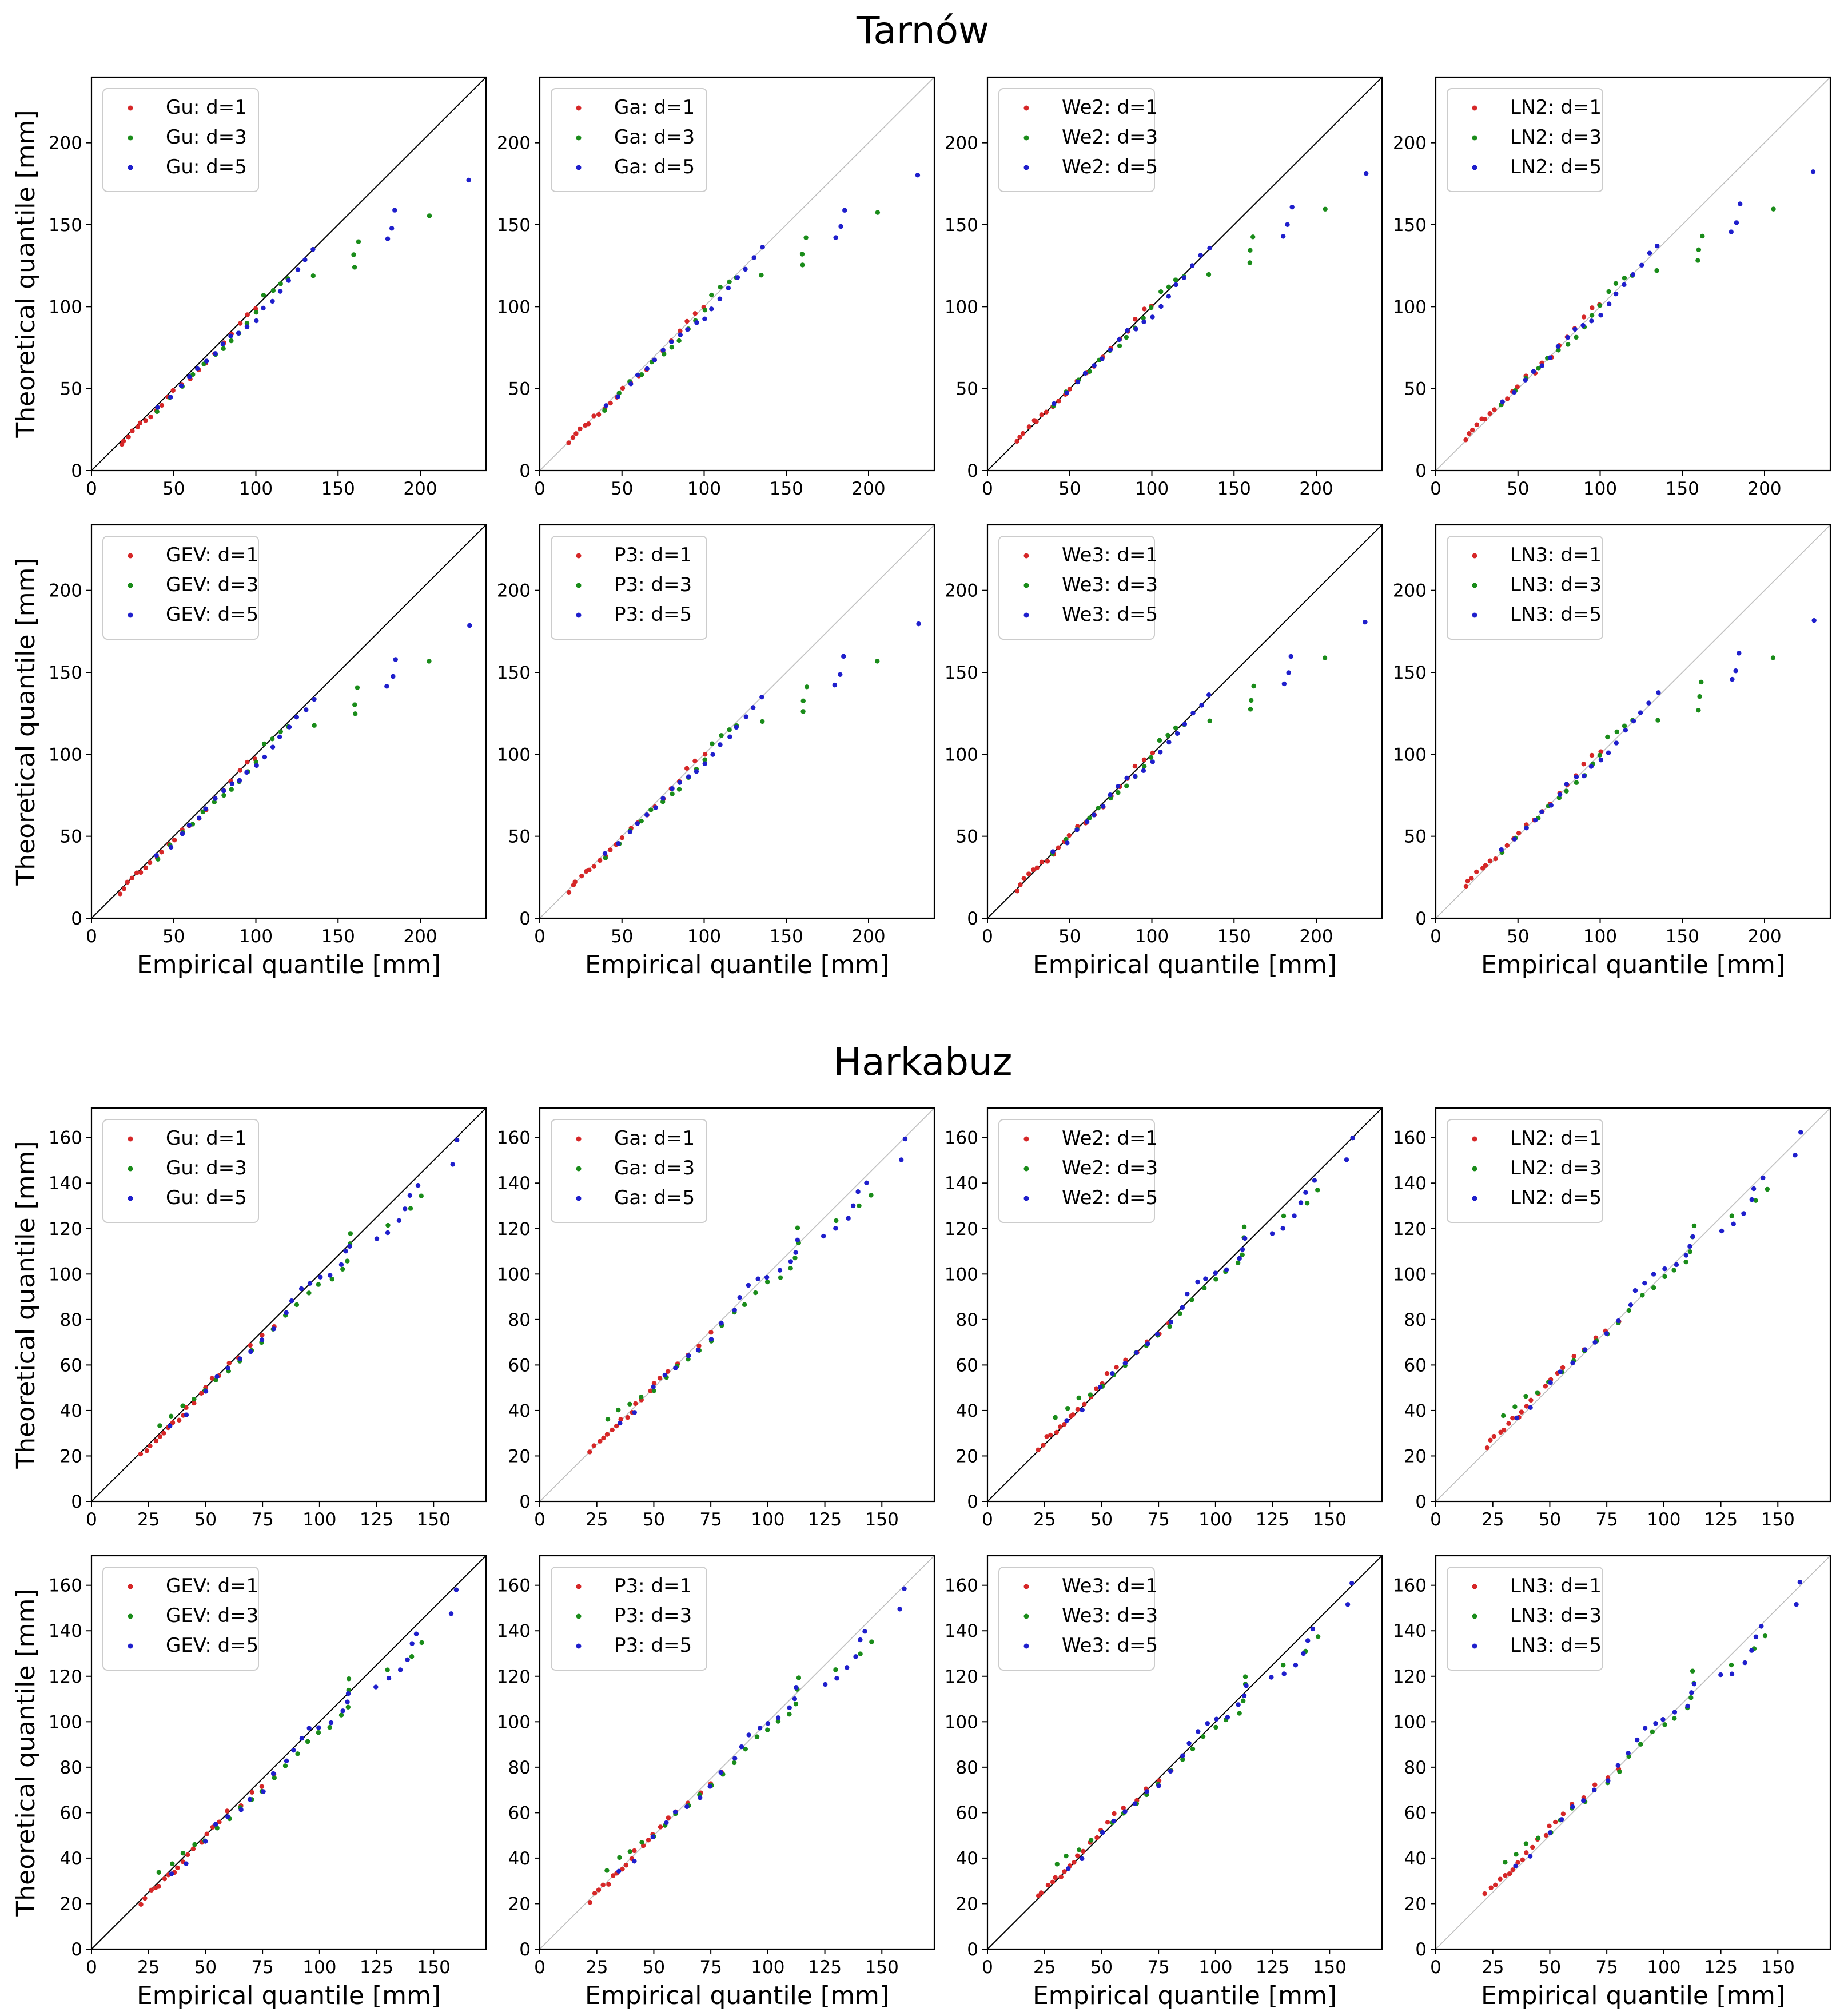  Describe the element at coordinates (579, 167) in the screenshot. I see `legend-marker-d5` at that location.